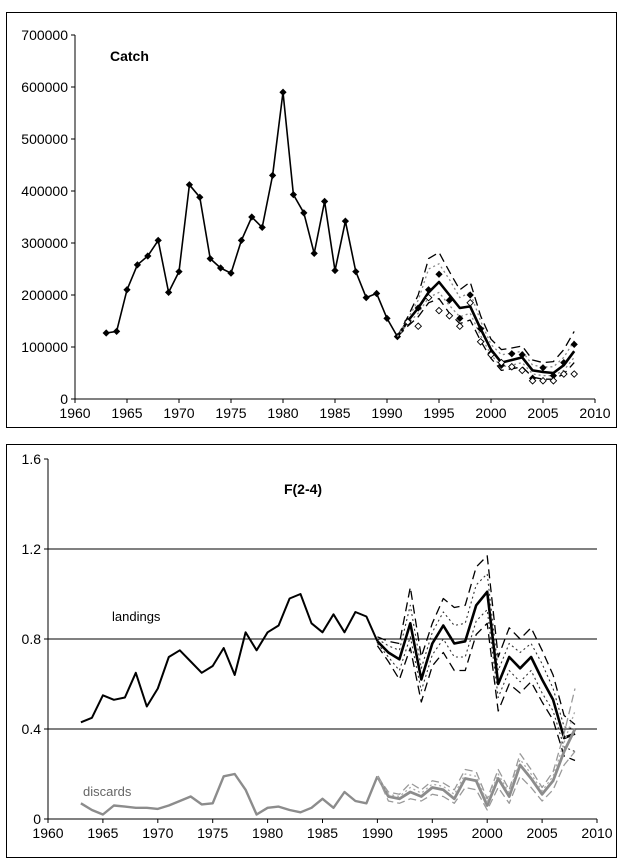 The height and width of the screenshot is (866, 632). I want to click on series-line-dotted-grey-mid, so click(476, 756).